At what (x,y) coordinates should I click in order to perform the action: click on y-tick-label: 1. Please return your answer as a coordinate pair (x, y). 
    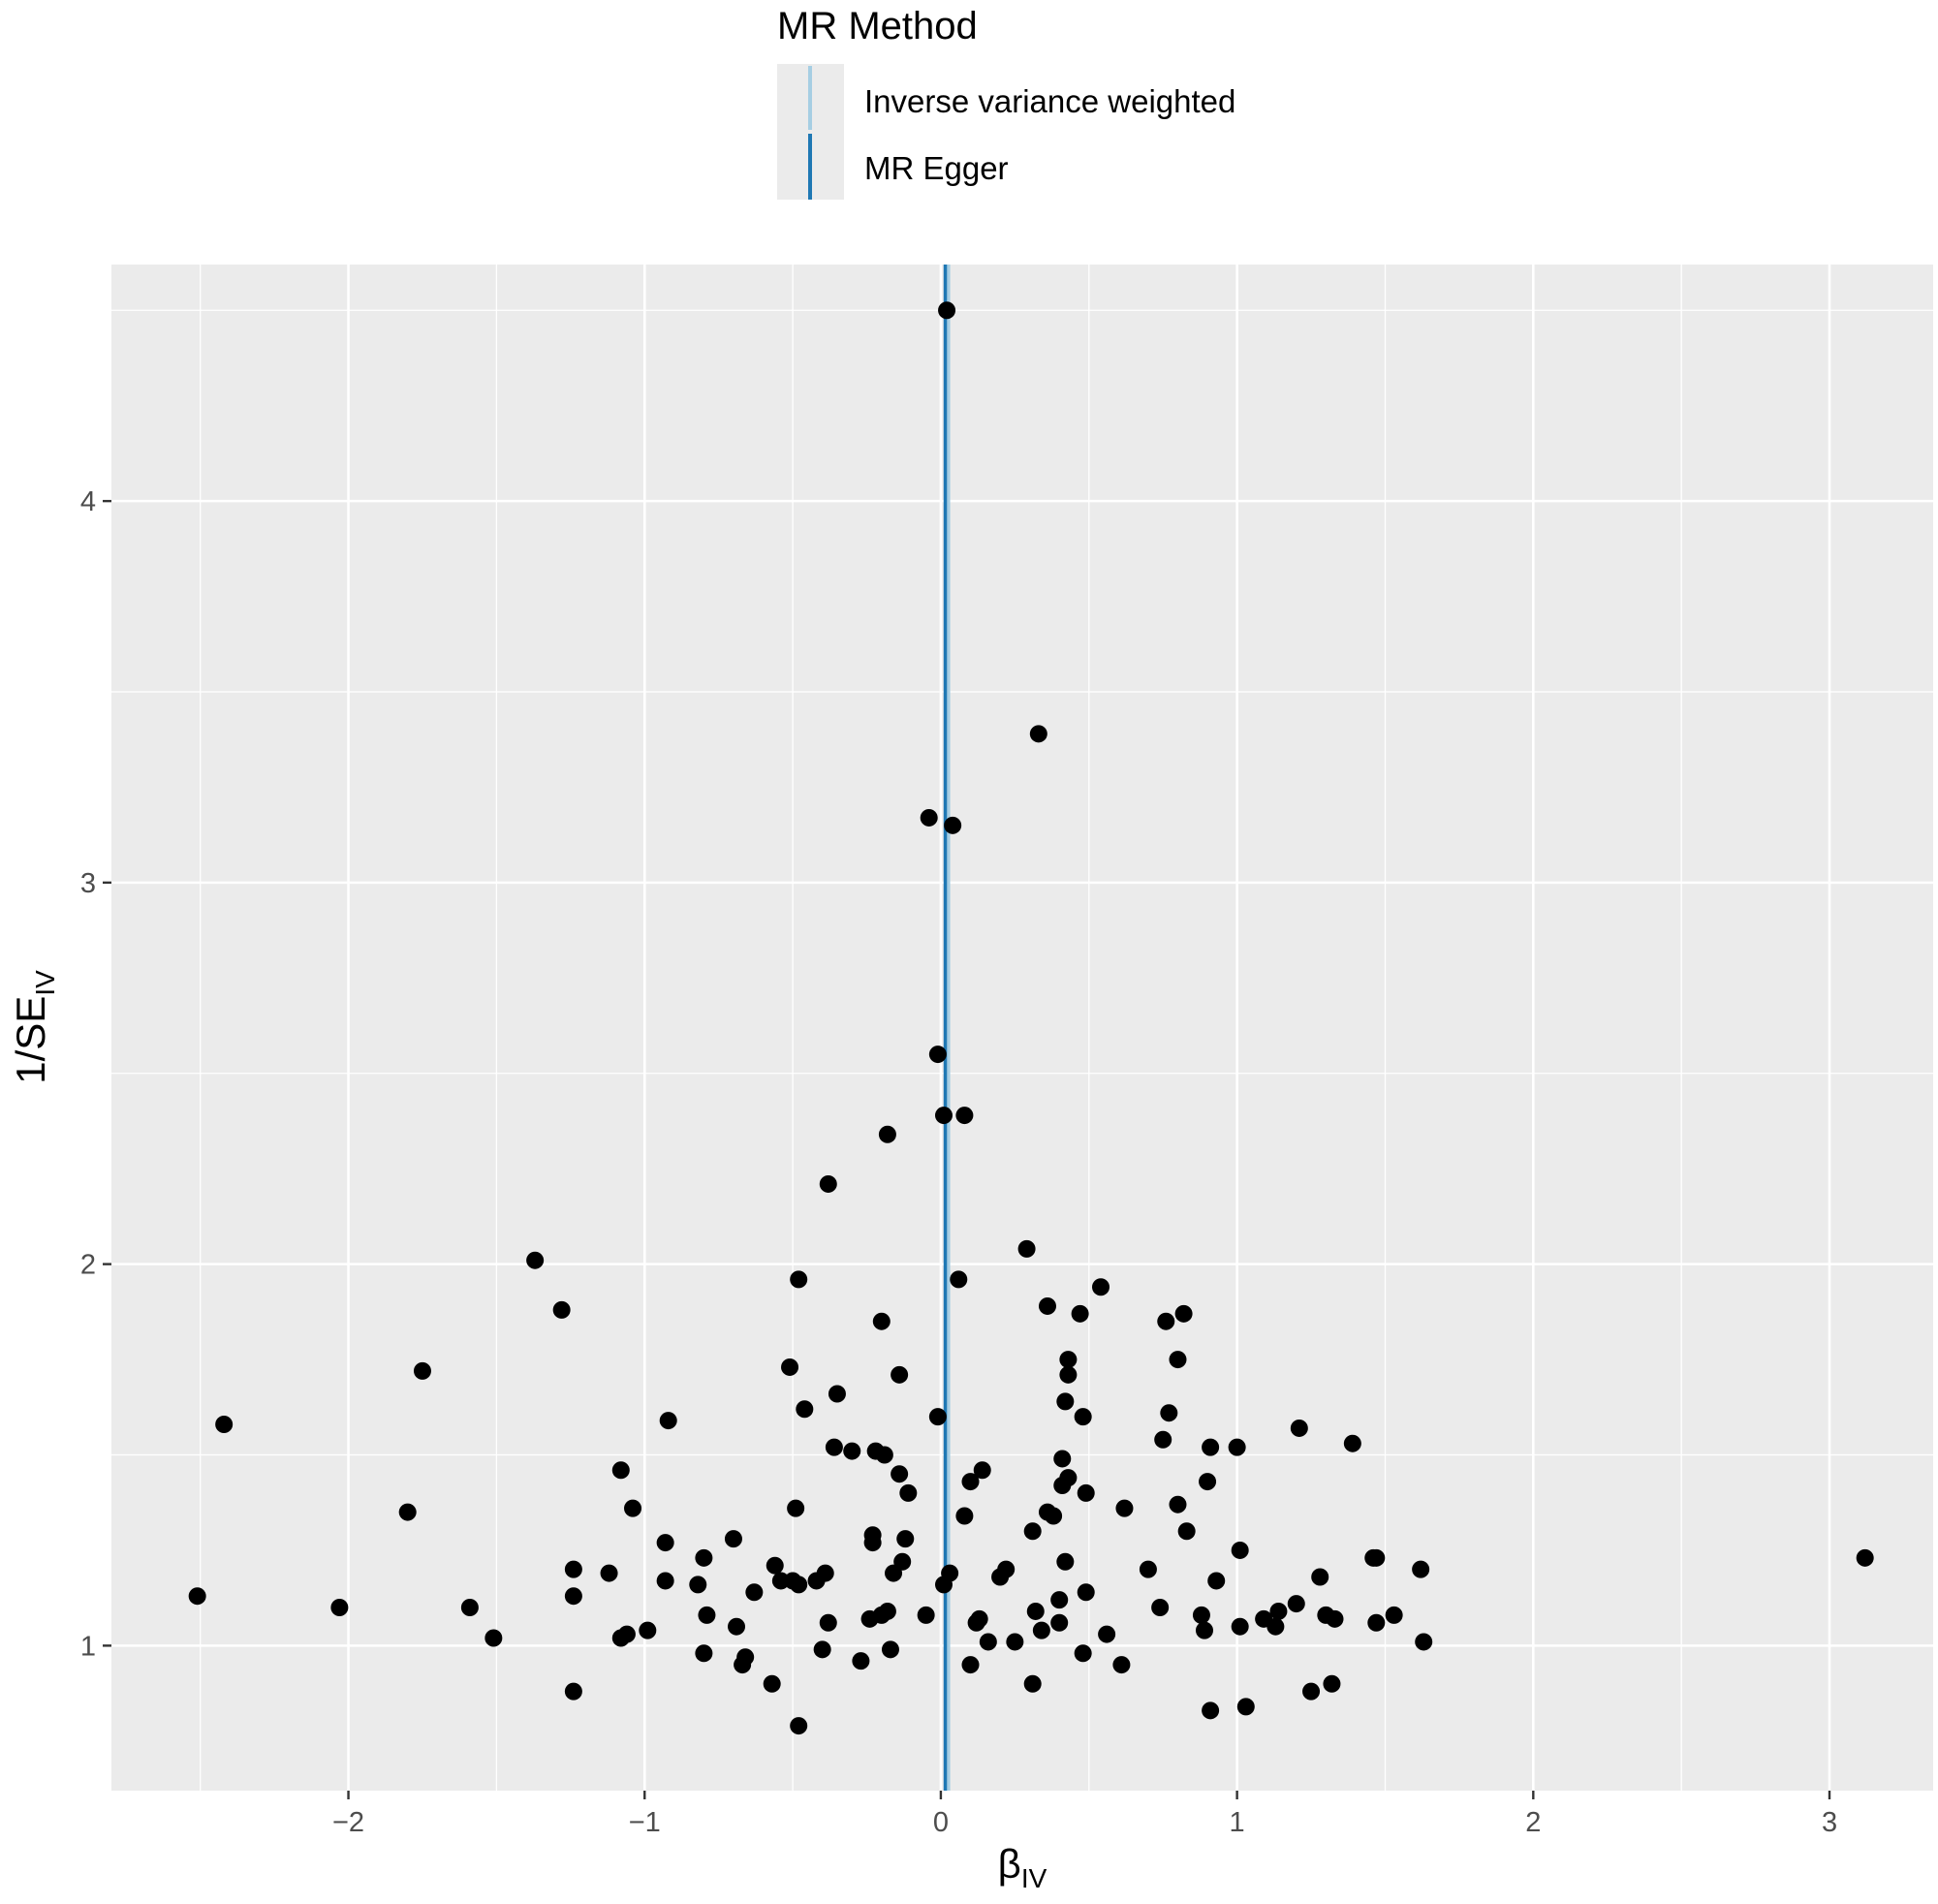
    Looking at the image, I should click on (88, 1647).